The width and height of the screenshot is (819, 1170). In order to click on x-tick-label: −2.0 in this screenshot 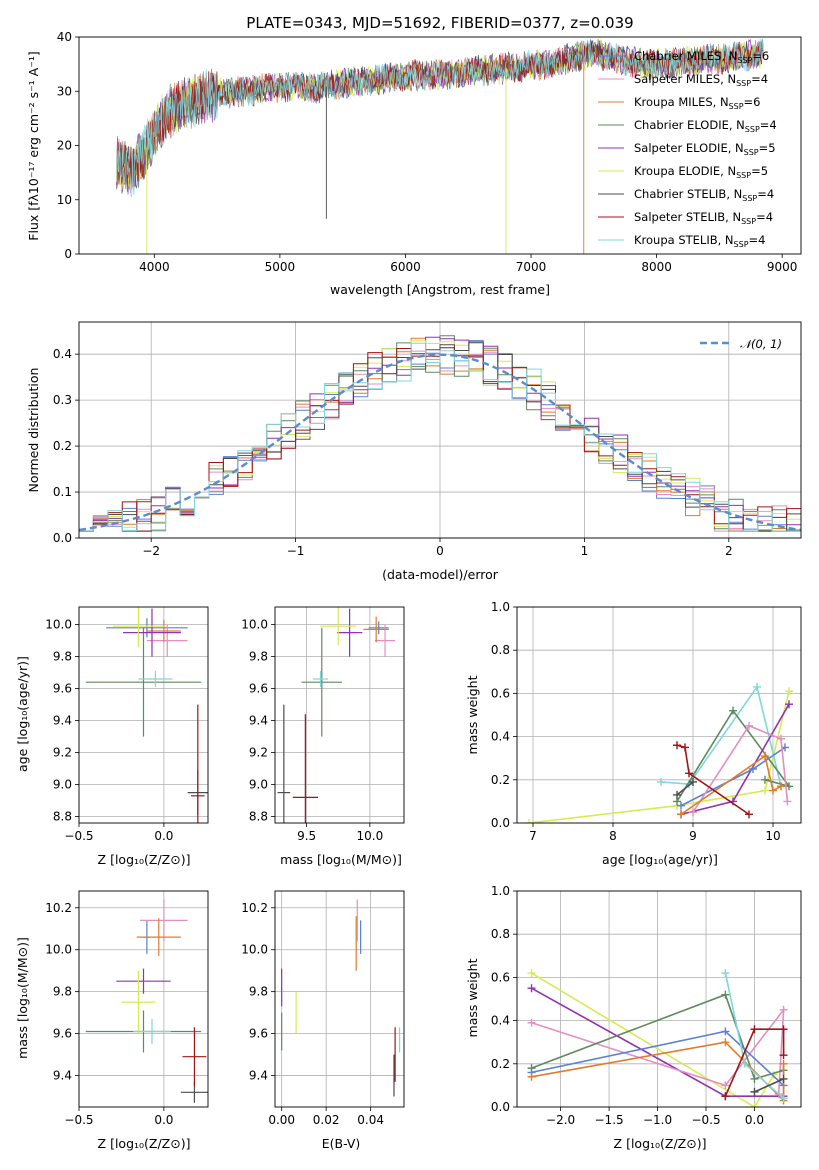, I will do `click(560, 1120)`.